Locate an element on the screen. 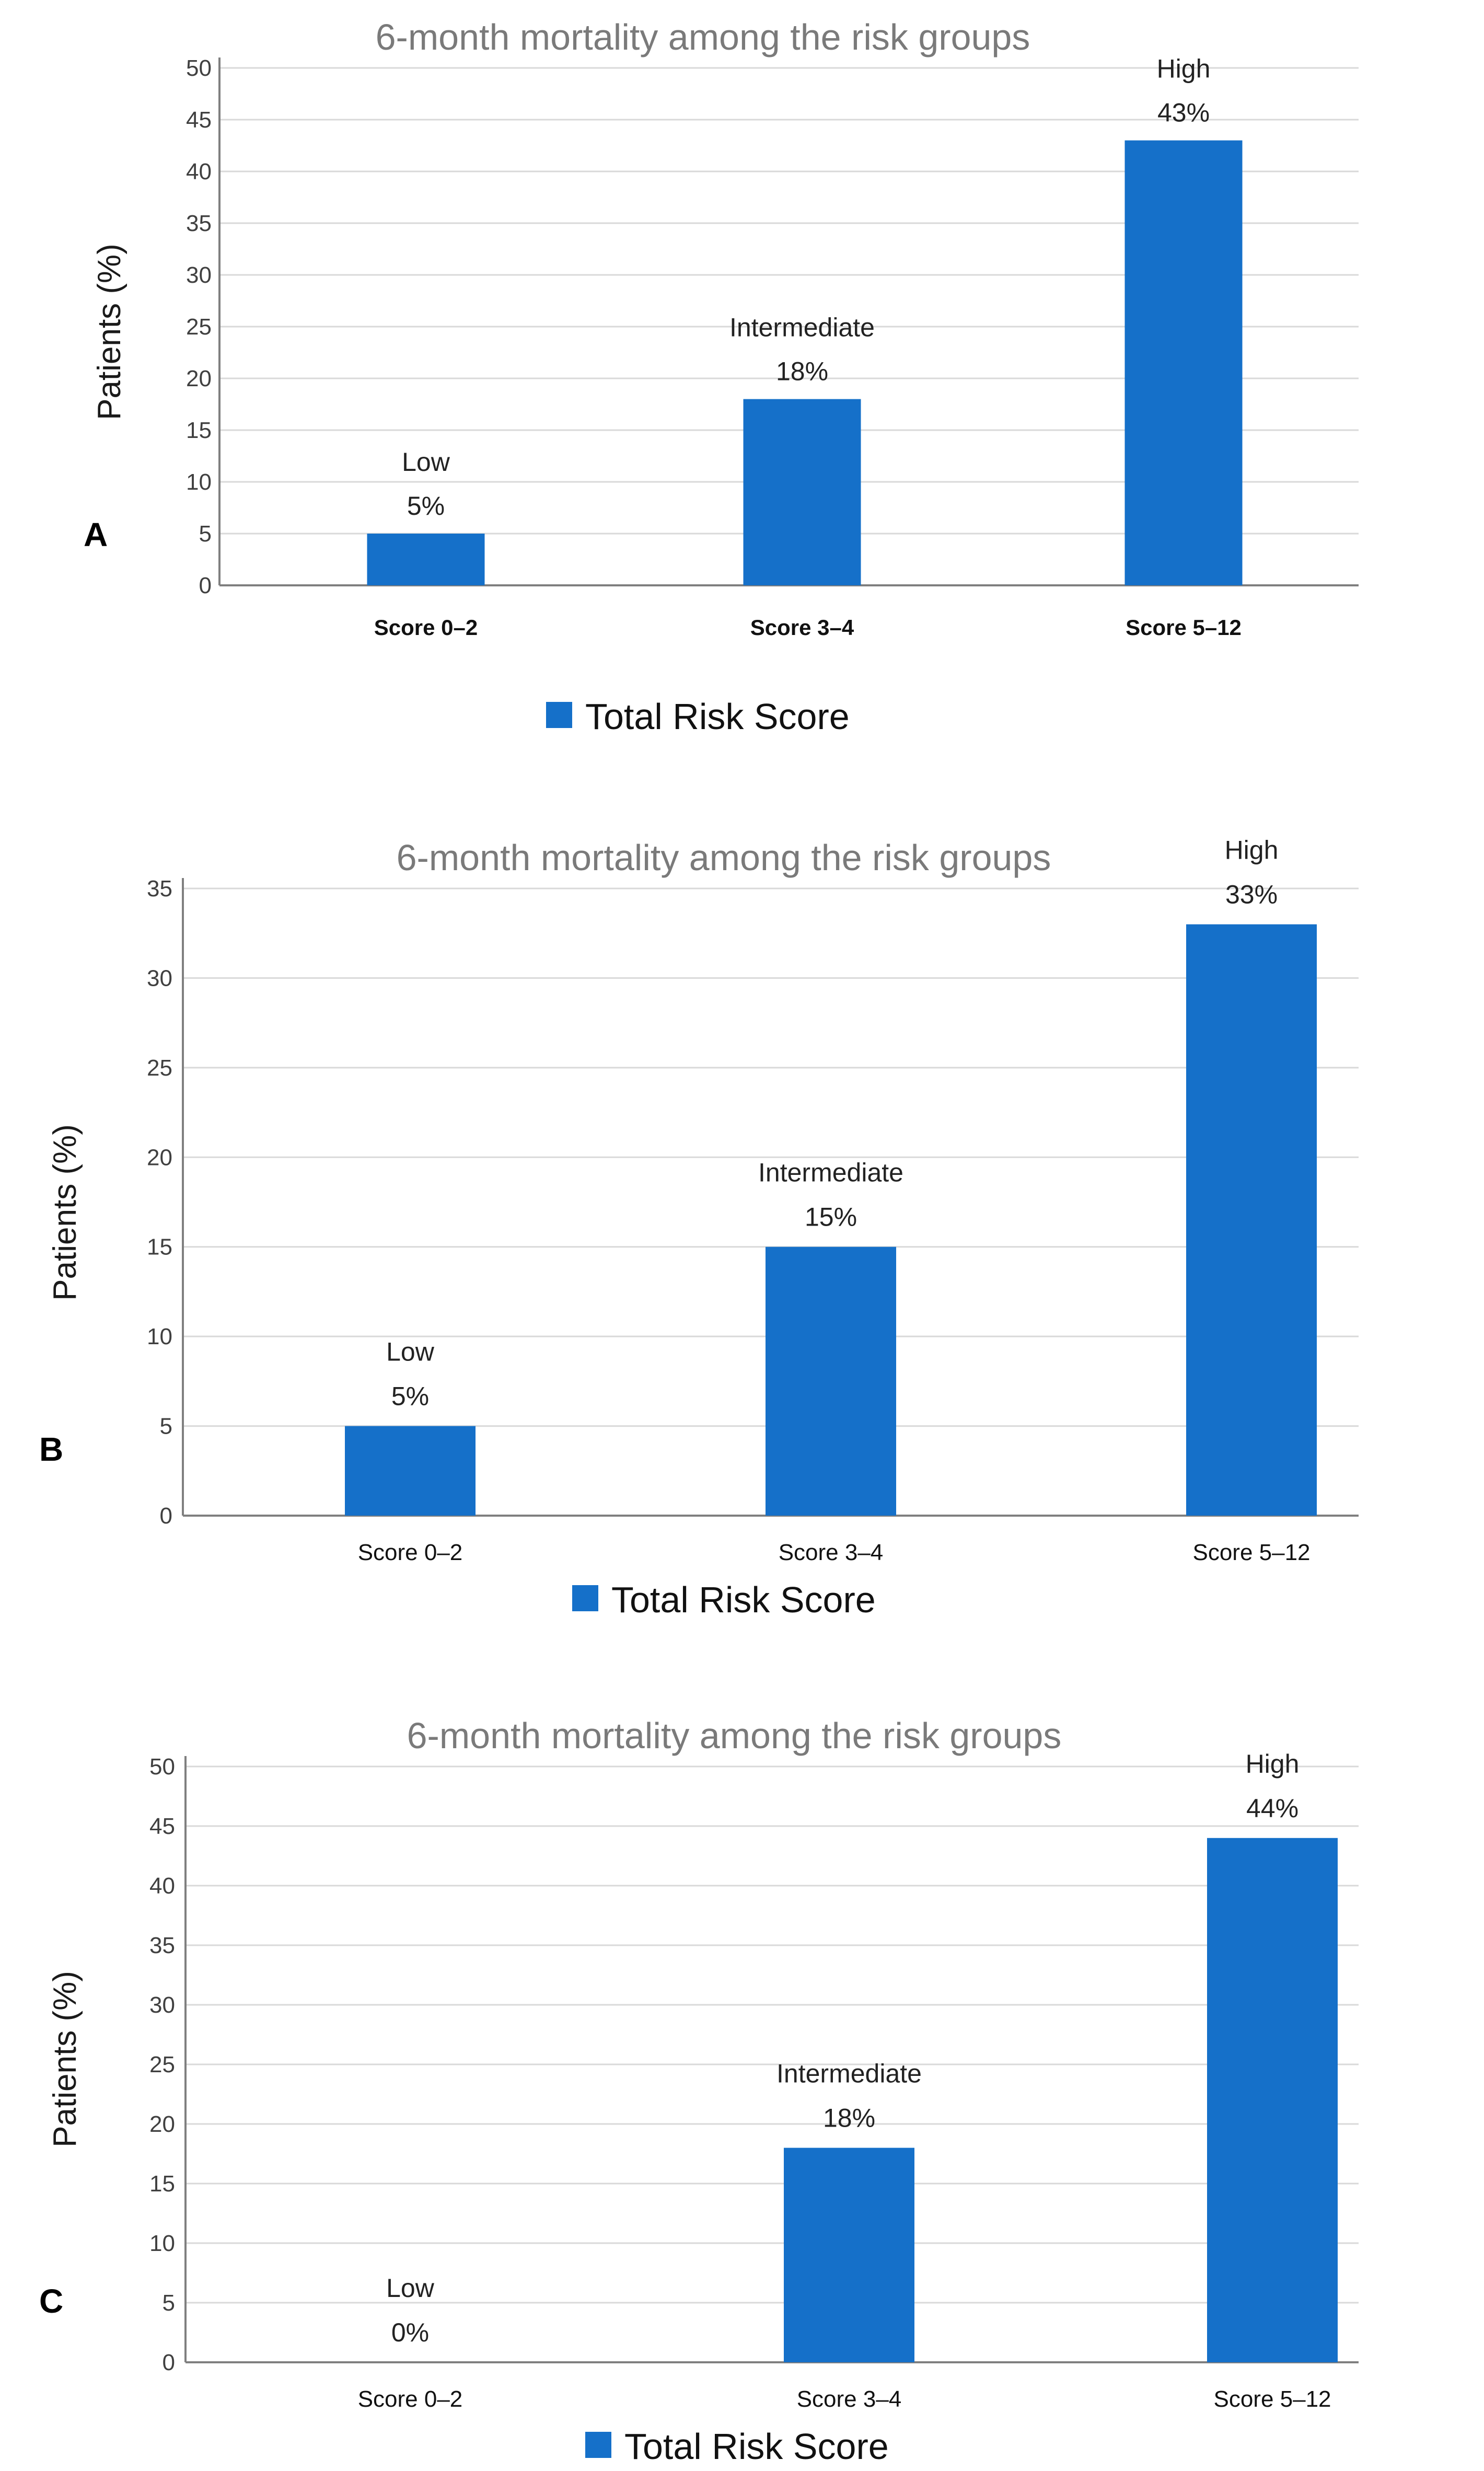  bar-value-label: 33% is located at coordinates (1251, 895).